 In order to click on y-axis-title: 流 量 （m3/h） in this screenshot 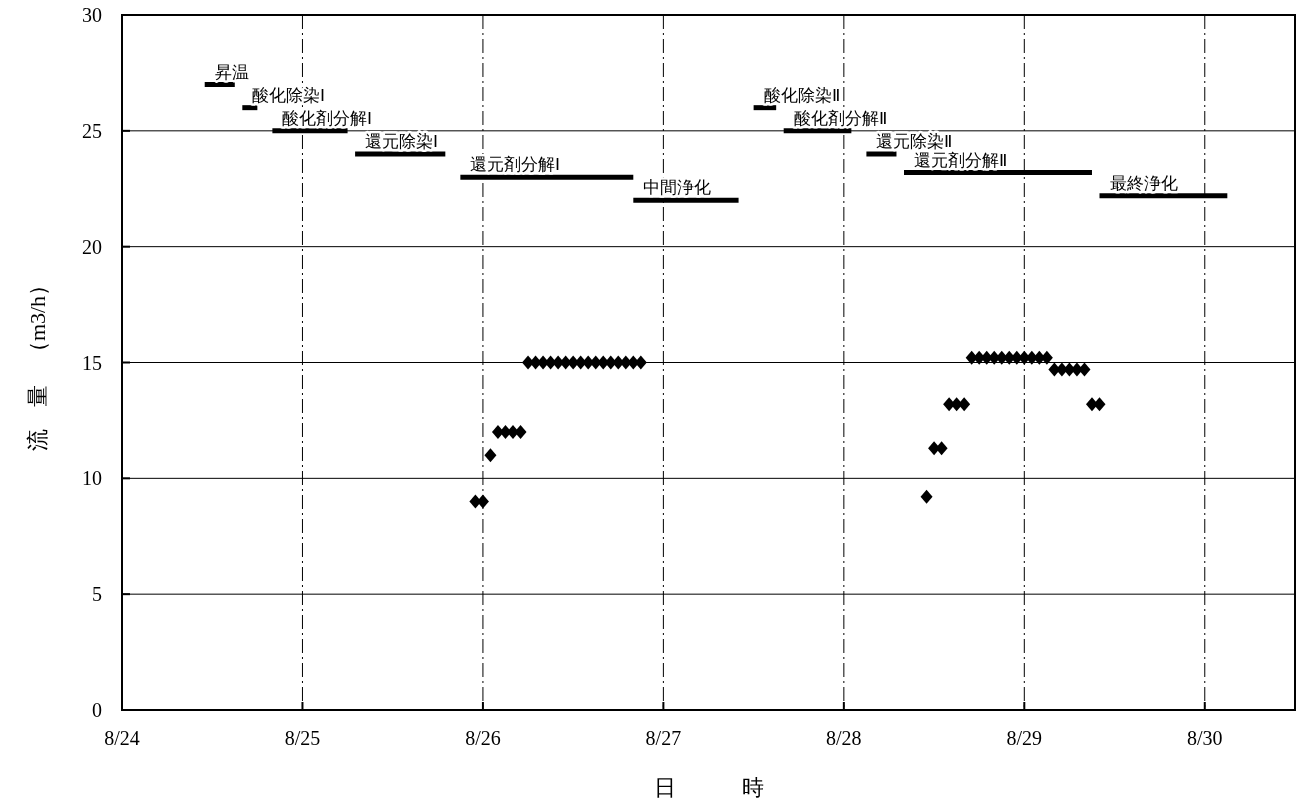, I will do `click(37, 362)`.